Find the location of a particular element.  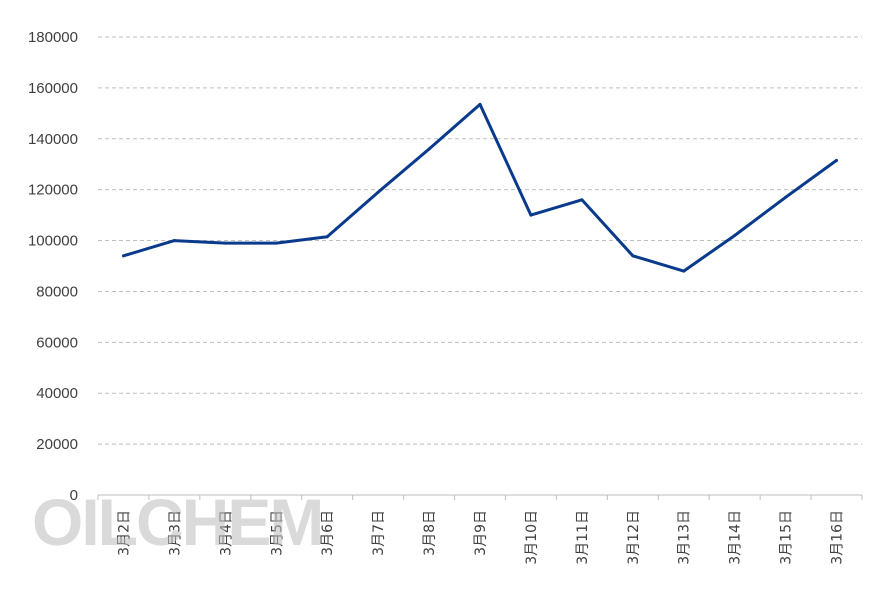

x-tick-label: 3月16日 is located at coordinates (838, 537).